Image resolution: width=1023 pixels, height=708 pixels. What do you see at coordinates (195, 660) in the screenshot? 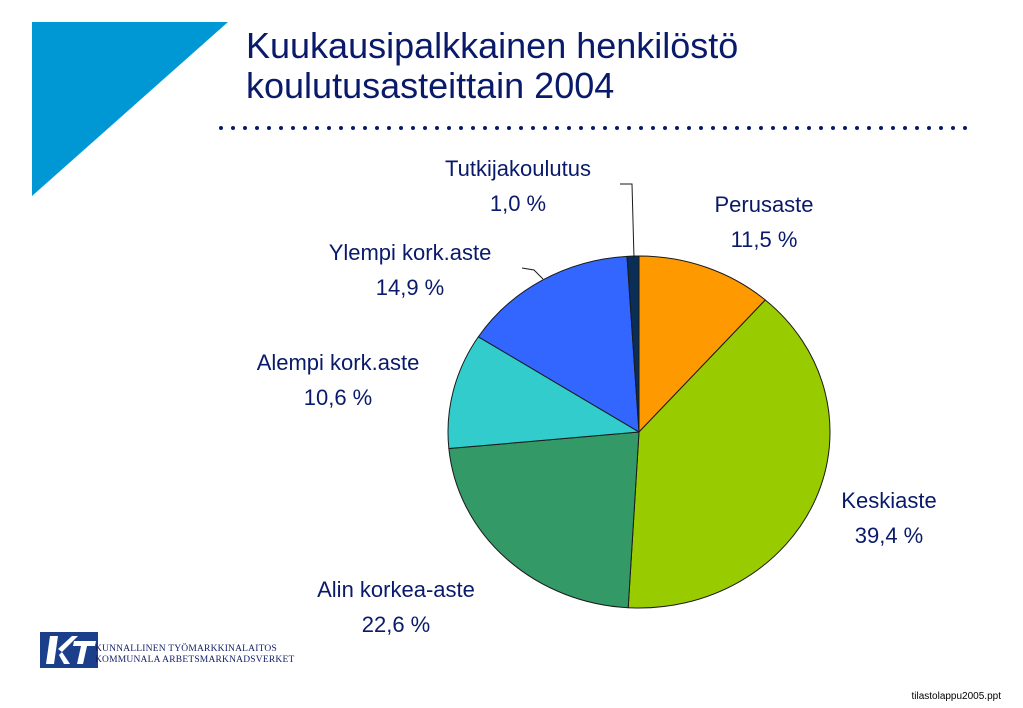
I see `org-name-swedish: KOMMUNALA ARBETSMARKNADSVERKET` at bounding box center [195, 660].